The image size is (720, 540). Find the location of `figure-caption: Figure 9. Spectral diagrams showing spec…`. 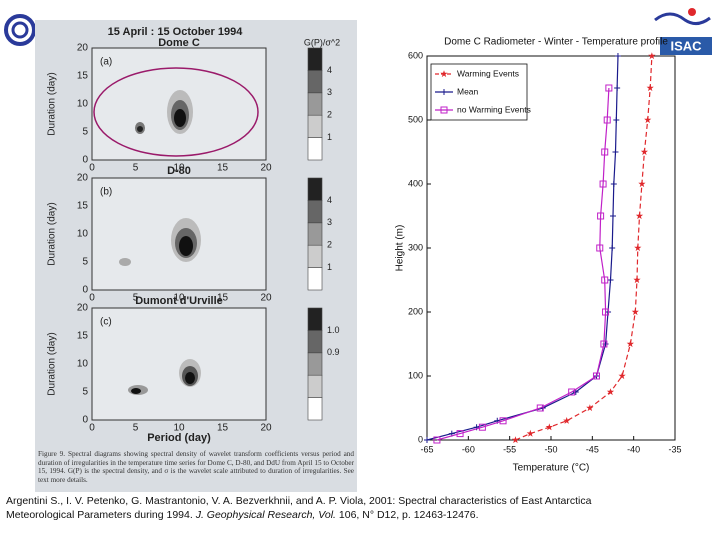

figure-caption: Figure 9. Spectral diagrams showing spec… is located at coordinates (196, 467).